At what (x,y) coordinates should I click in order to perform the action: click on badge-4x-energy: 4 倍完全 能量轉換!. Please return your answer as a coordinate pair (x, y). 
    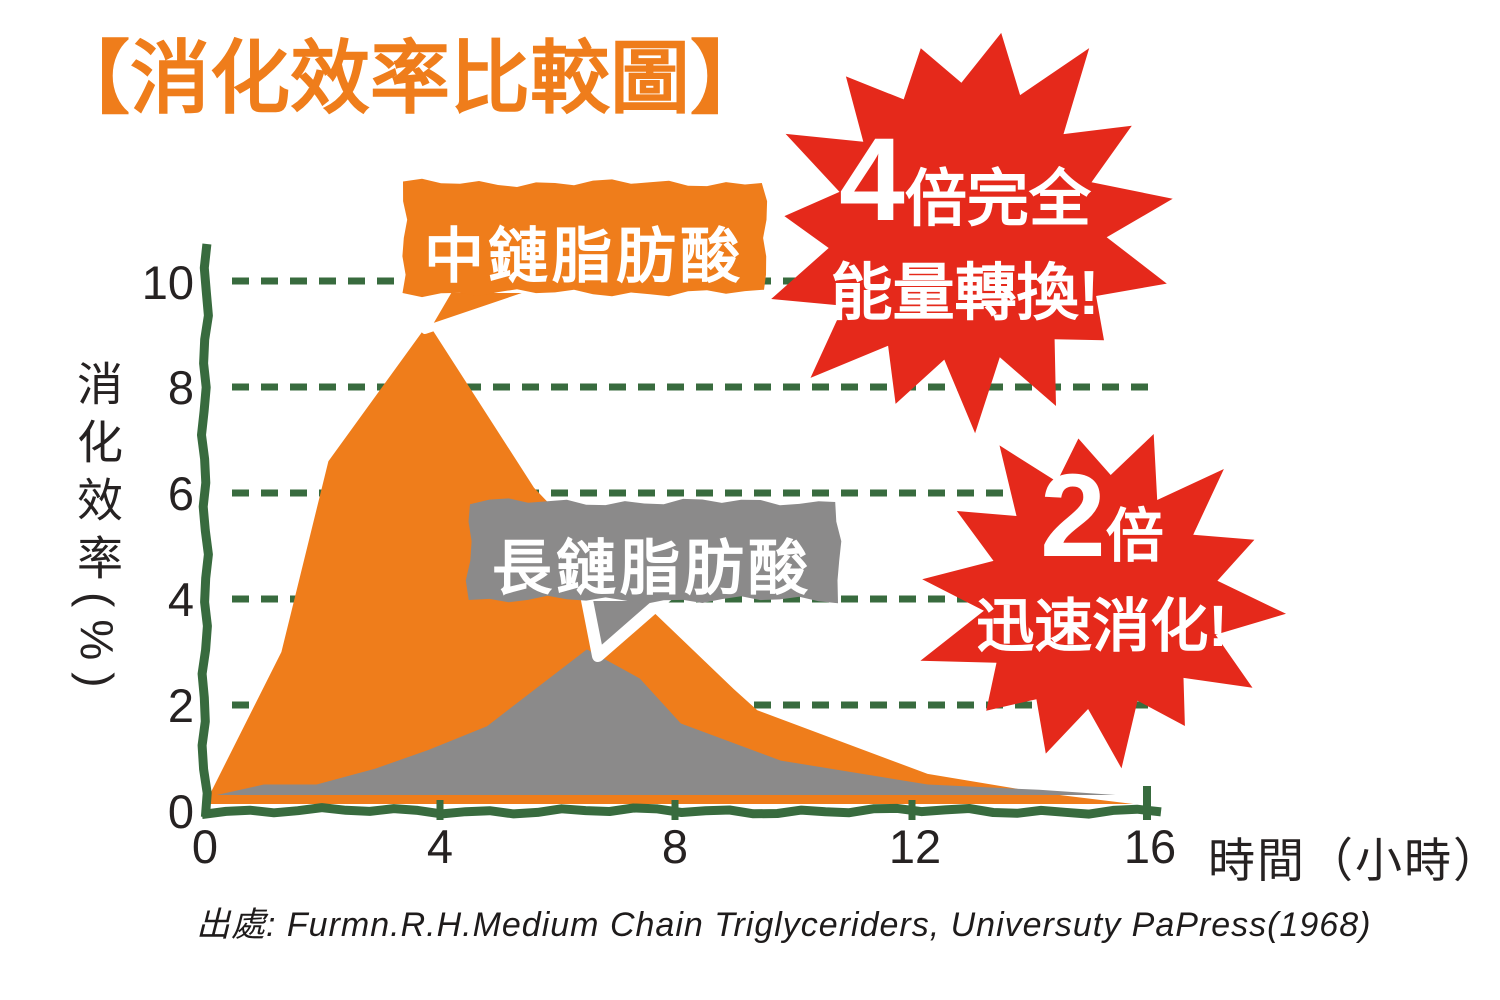
    Looking at the image, I should click on (965, 223).